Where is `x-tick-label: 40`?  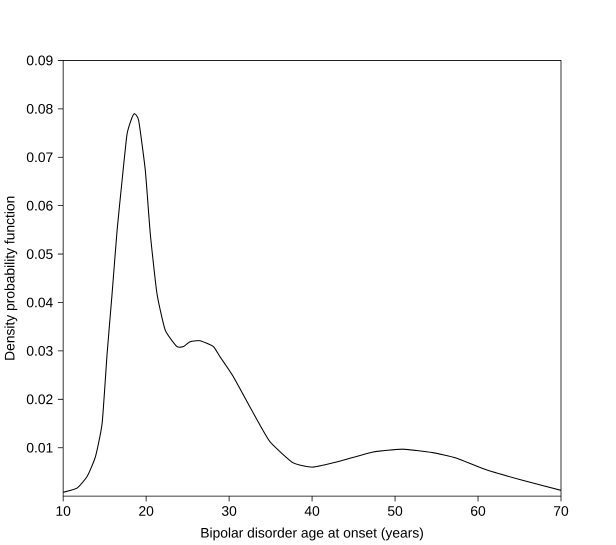
x-tick-label: 40 is located at coordinates (312, 511).